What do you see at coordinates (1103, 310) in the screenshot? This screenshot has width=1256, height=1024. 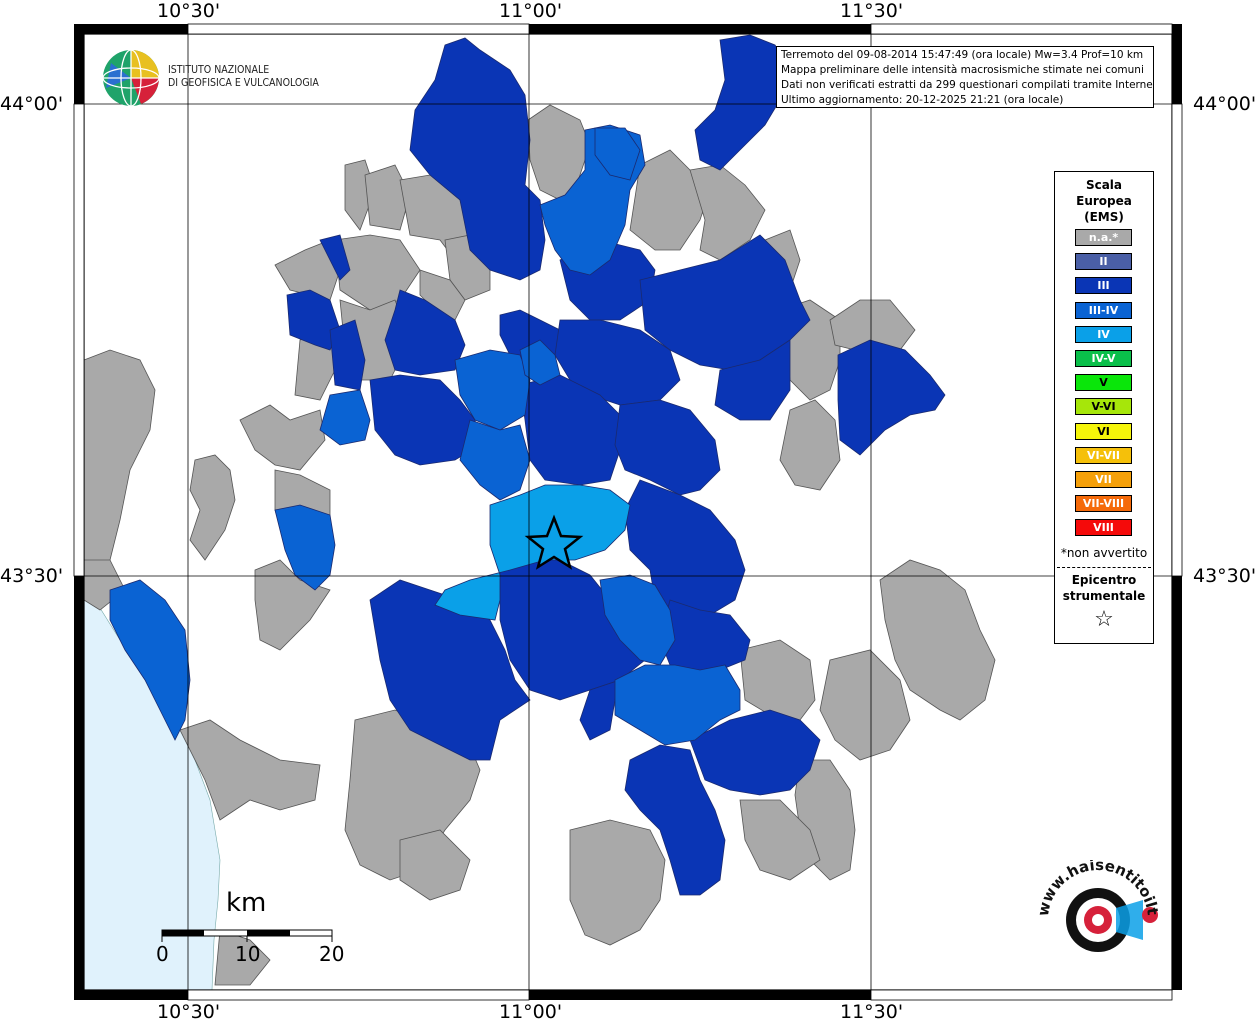 I see `legend-item-iii-iv: III-IV` at bounding box center [1103, 310].